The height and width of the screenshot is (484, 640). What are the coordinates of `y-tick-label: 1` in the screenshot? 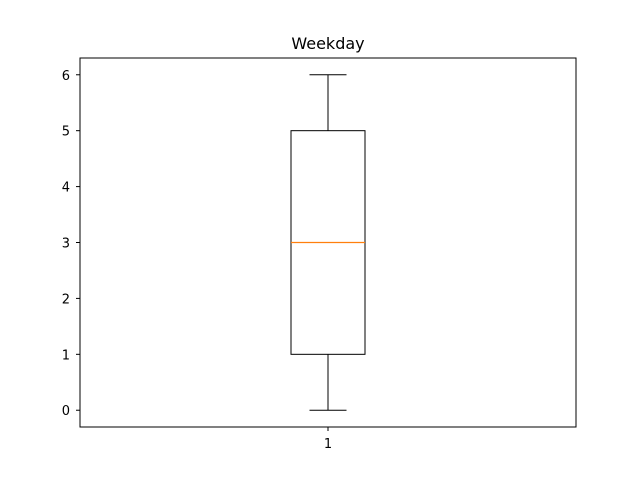 It's located at (66, 355).